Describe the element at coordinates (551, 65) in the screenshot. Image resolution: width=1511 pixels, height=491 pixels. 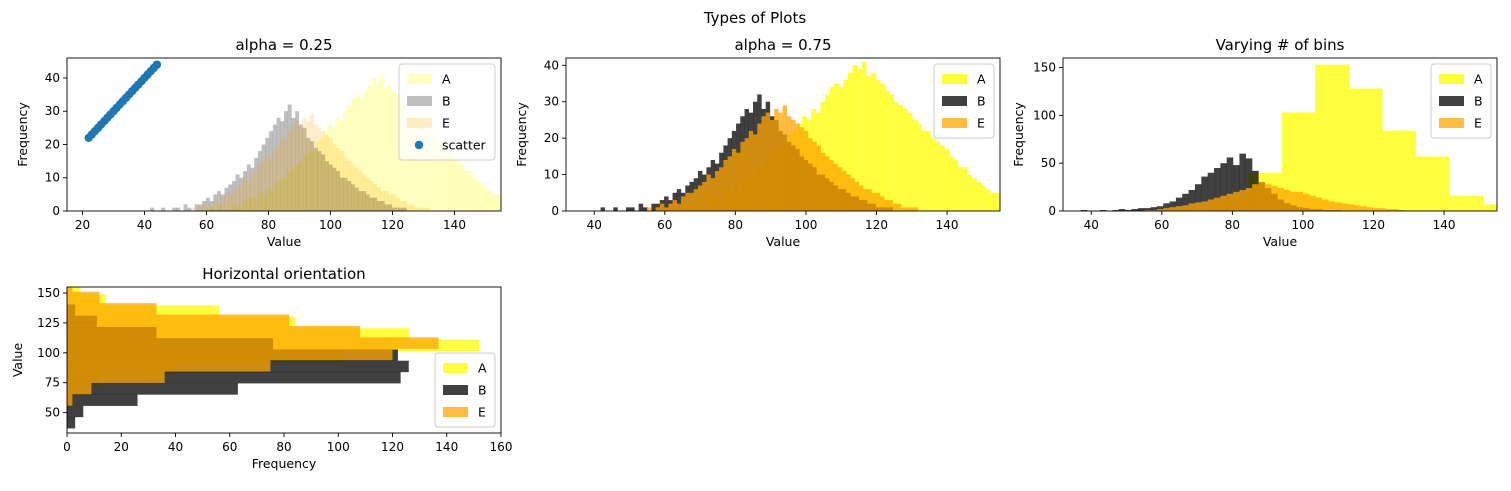
I see `y-tick-label: 40` at that location.